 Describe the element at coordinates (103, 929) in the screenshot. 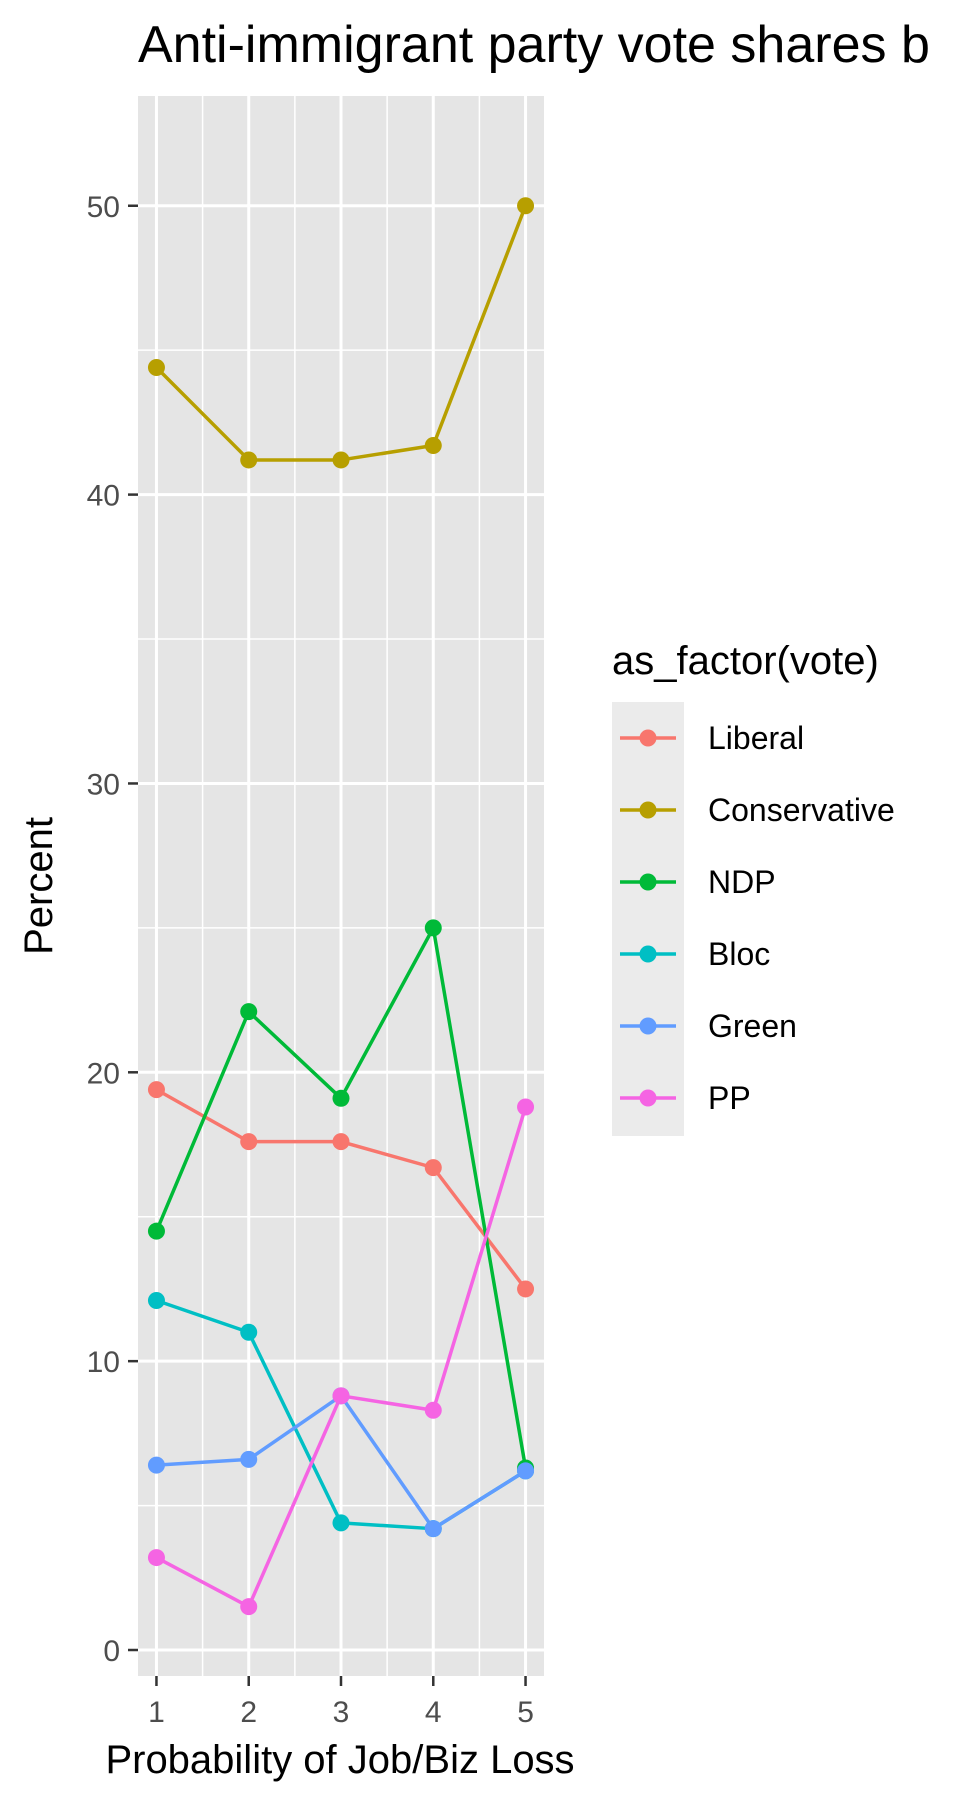

I see `y-tick-labels: 0 10 20 30 40 50` at that location.